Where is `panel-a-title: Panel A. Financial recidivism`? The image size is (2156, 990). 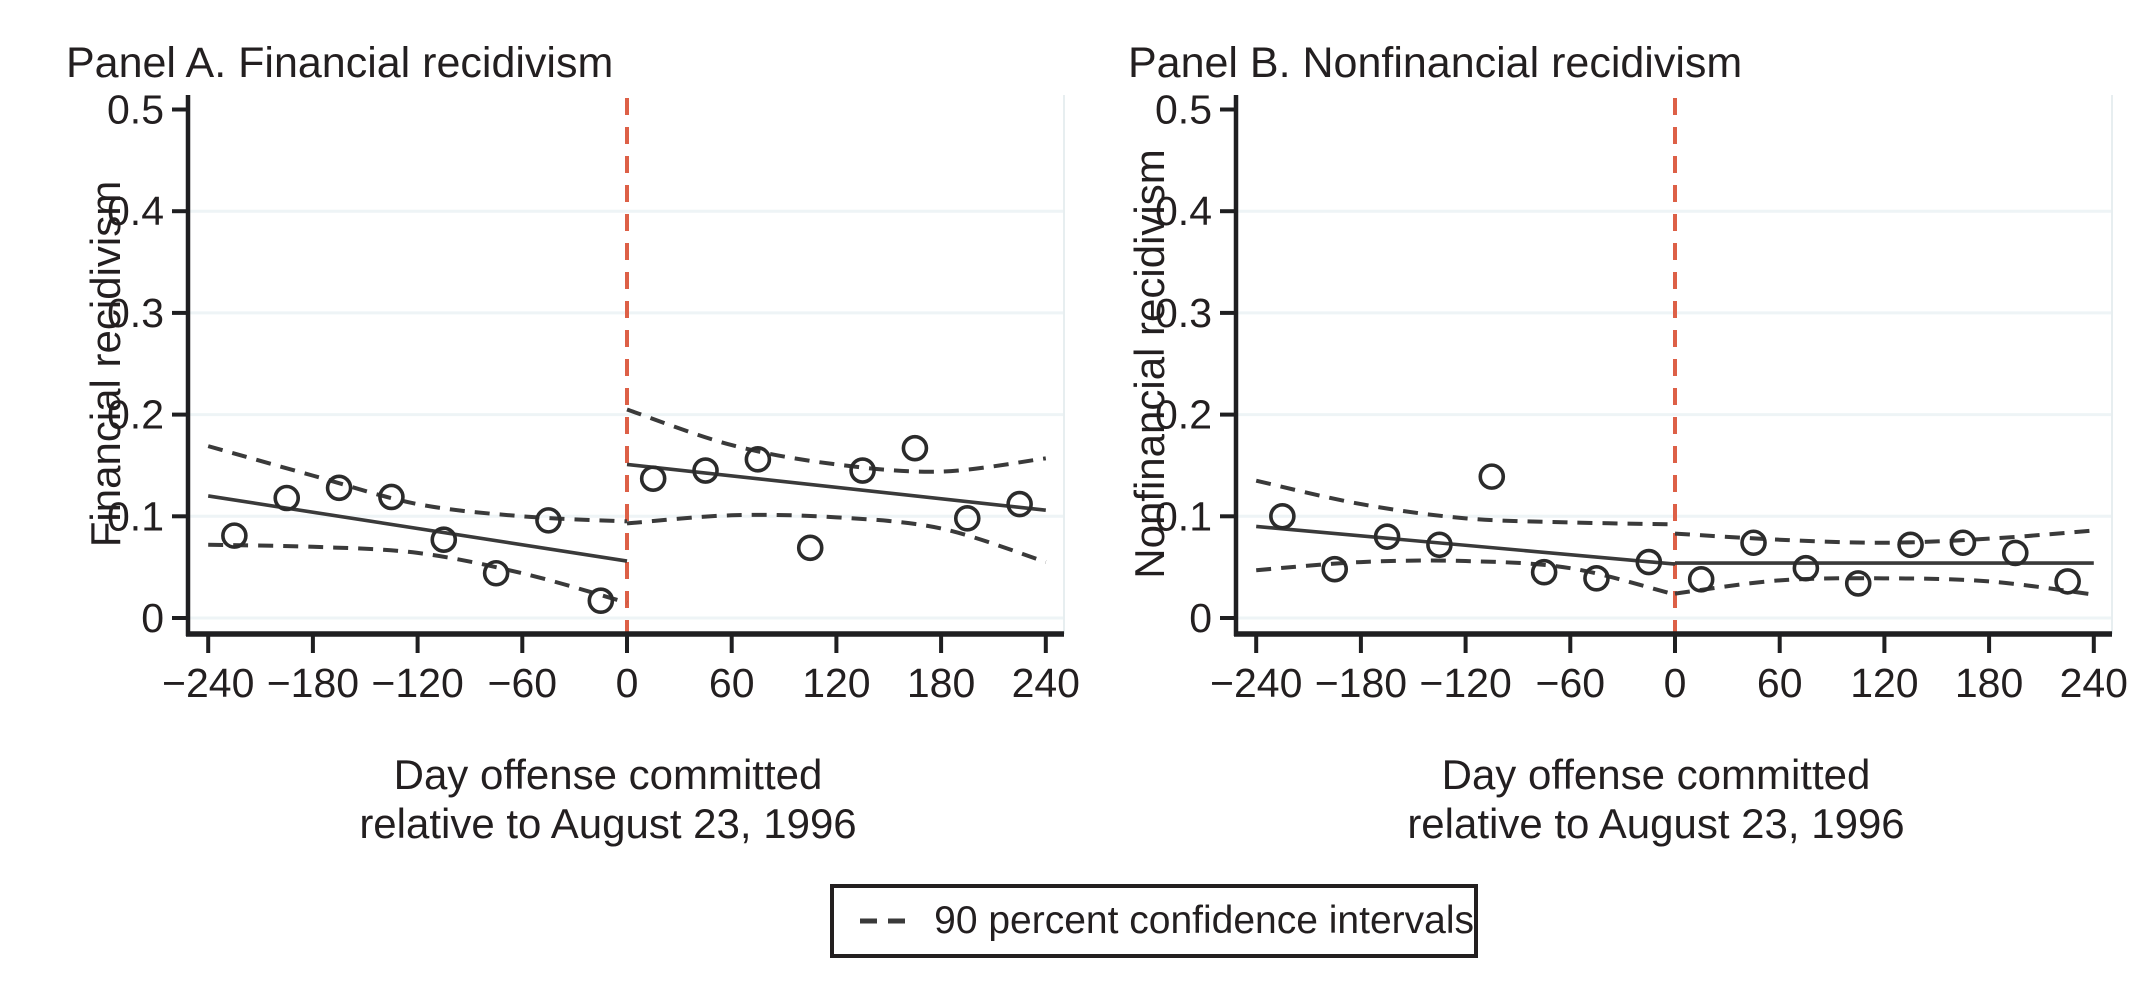 panel-a-title: Panel A. Financial recidivism is located at coordinates (340, 63).